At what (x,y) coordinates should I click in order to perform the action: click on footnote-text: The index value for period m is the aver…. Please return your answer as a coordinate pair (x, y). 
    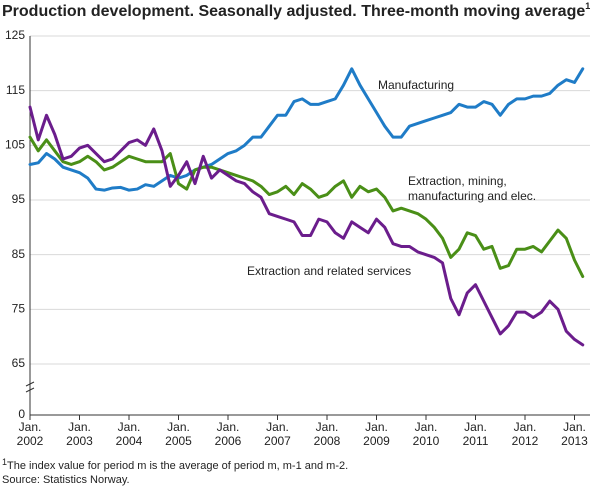
    Looking at the image, I should click on (177, 466).